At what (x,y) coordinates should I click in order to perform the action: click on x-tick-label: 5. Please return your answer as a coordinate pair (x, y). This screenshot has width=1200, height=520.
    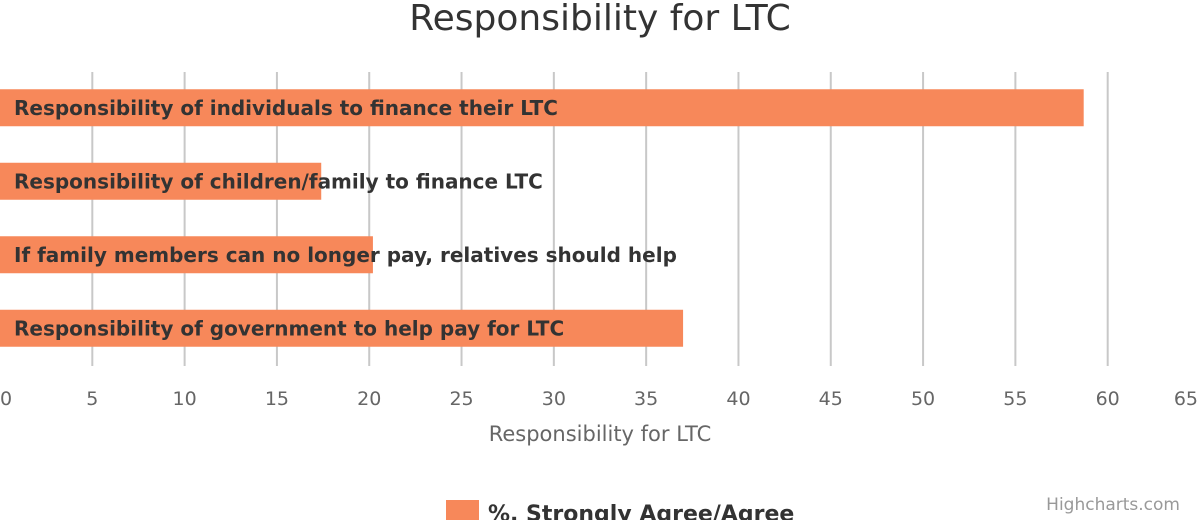
    Looking at the image, I should click on (92, 399).